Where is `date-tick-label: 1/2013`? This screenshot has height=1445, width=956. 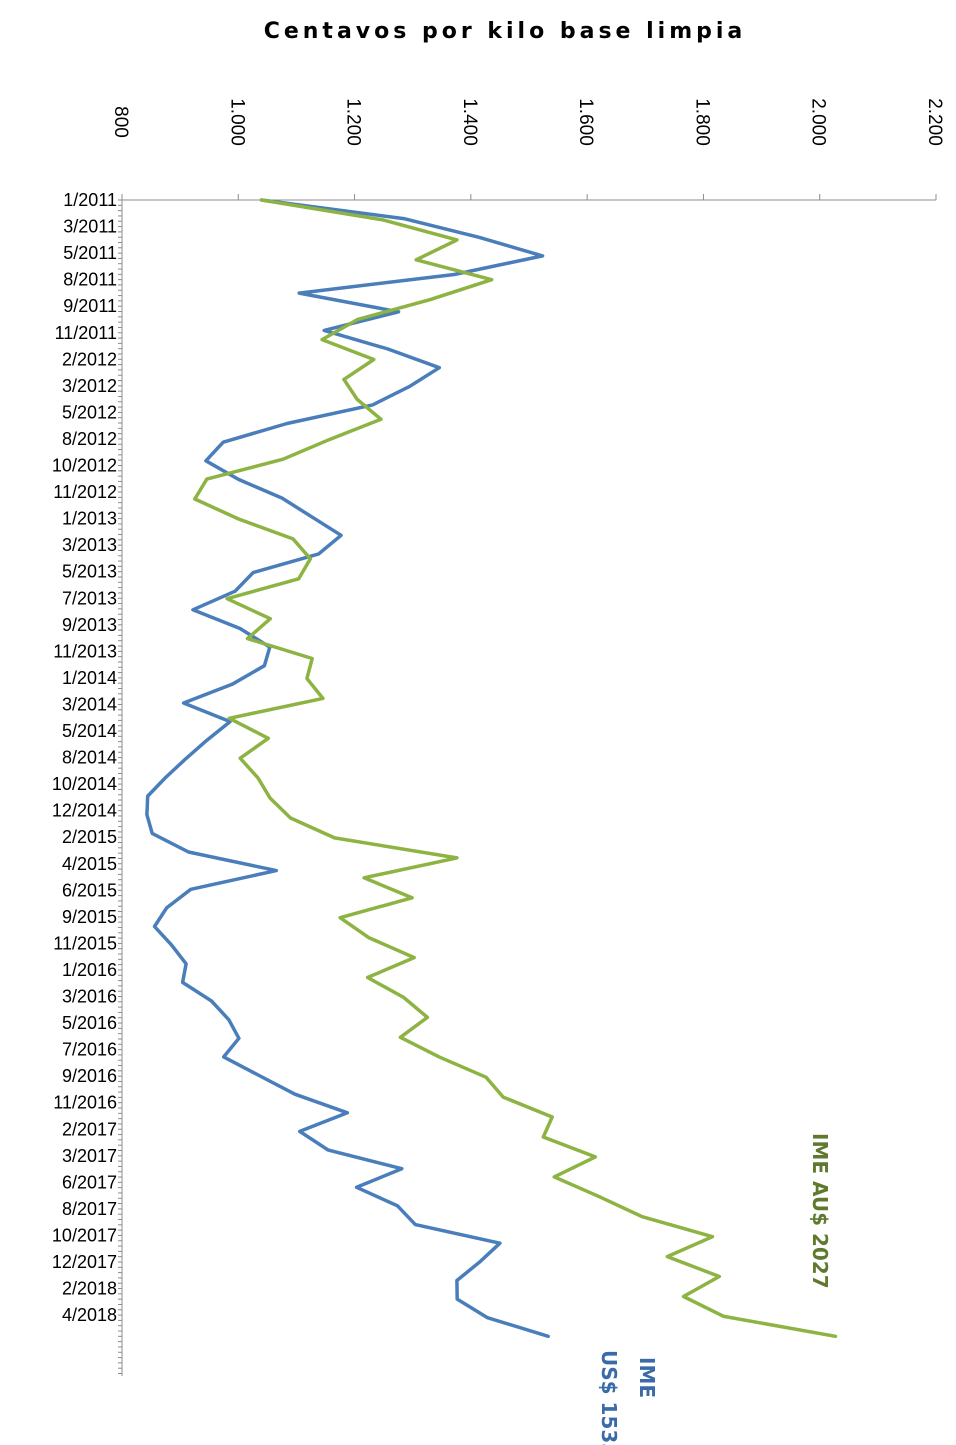 date-tick-label: 1/2013 is located at coordinates (89, 519).